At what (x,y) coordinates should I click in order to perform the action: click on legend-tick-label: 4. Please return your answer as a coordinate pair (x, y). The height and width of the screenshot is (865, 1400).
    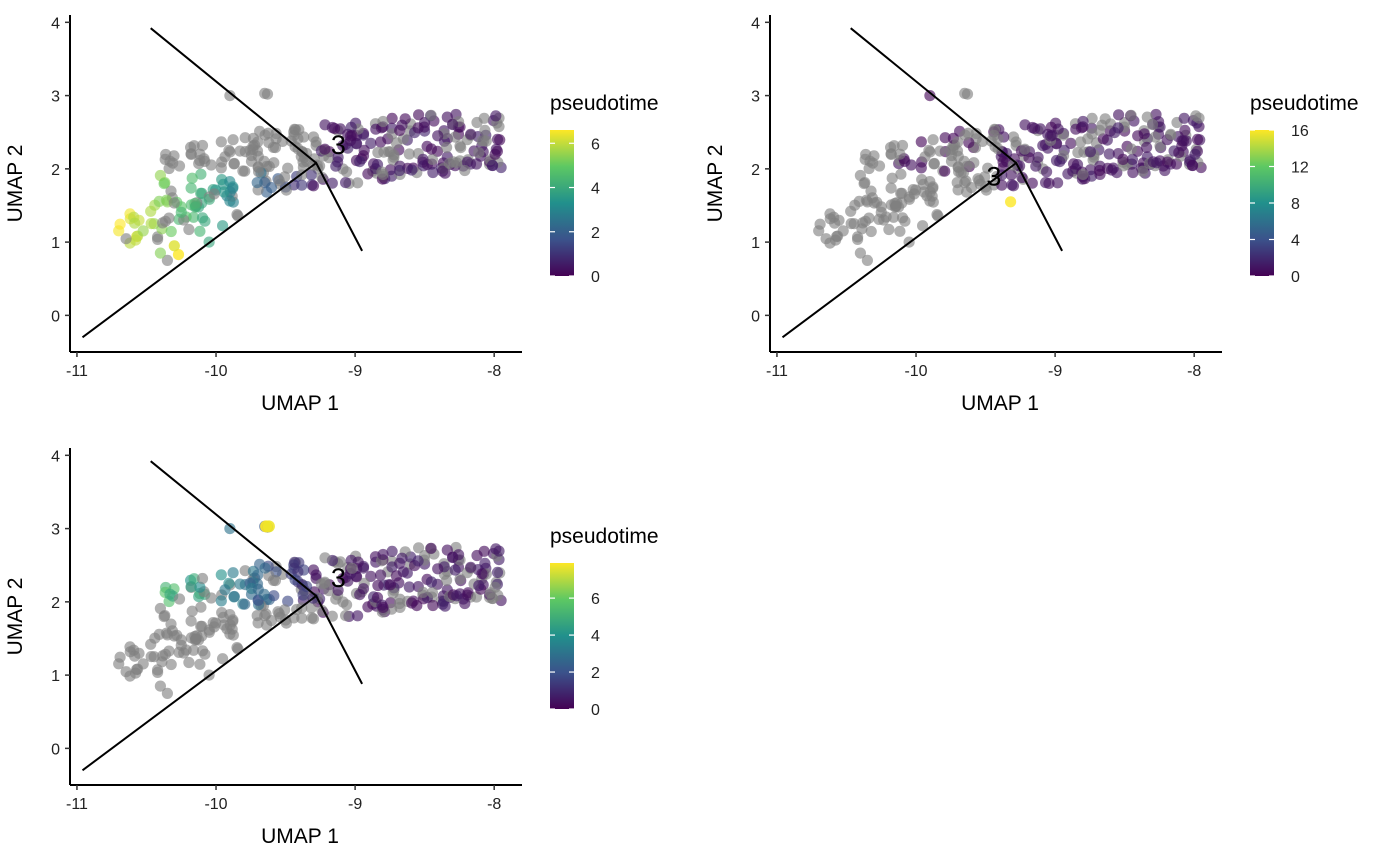
    Looking at the image, I should click on (1295, 241).